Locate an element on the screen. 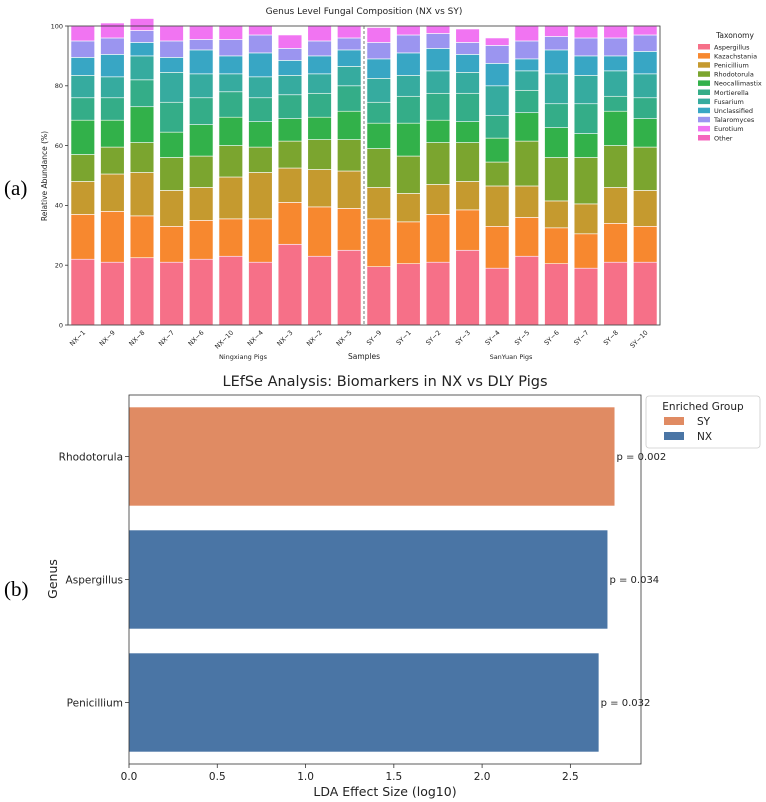 This screenshot has width=766, height=802. chart-b-y-label: Genus is located at coordinates (52, 579).